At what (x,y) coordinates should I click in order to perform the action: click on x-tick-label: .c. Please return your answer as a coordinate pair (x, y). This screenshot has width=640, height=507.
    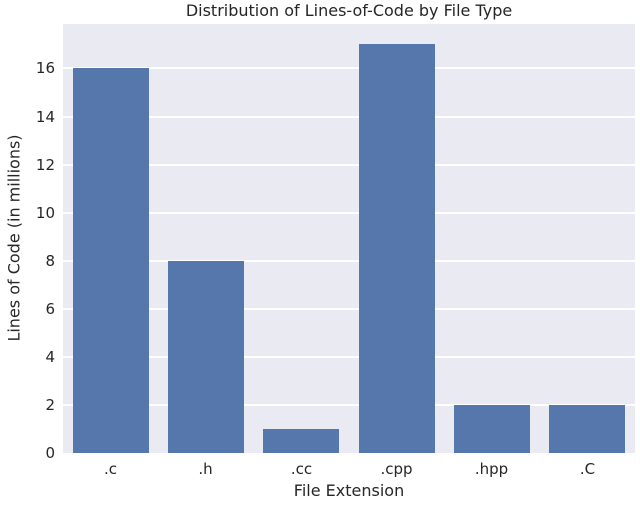
    Looking at the image, I should click on (110, 469).